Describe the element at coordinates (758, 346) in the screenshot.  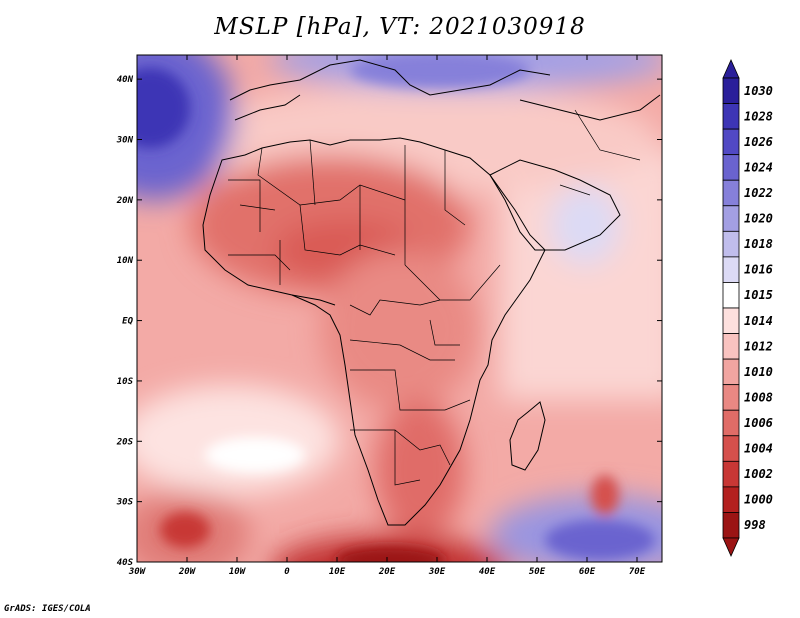
I see `colorbar-label: 1012` at that location.